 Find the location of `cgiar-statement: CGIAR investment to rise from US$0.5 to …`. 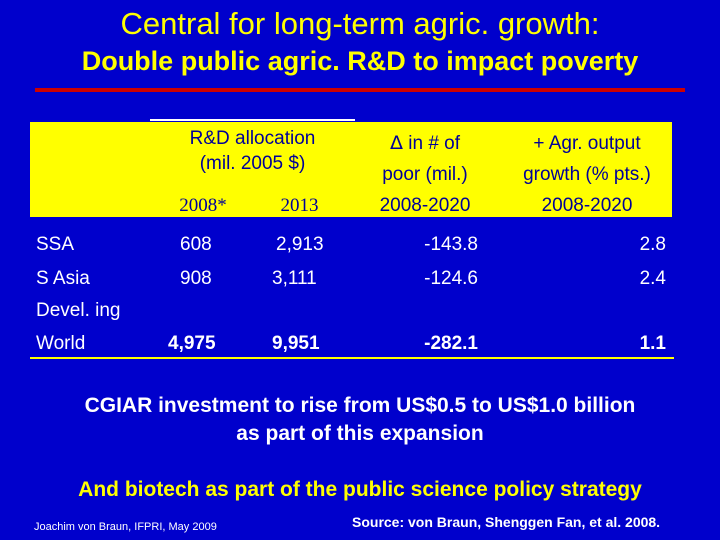

cgiar-statement: CGIAR investment to rise from US$0.5 to … is located at coordinates (360, 420).